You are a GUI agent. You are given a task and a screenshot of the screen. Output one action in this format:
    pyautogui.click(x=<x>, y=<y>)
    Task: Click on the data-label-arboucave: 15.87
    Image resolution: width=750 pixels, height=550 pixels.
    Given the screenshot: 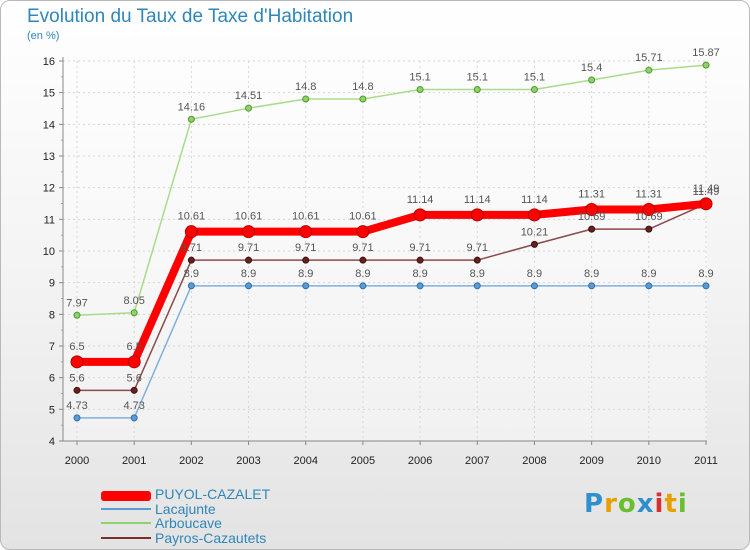 What is the action you would take?
    pyautogui.click(x=706, y=53)
    